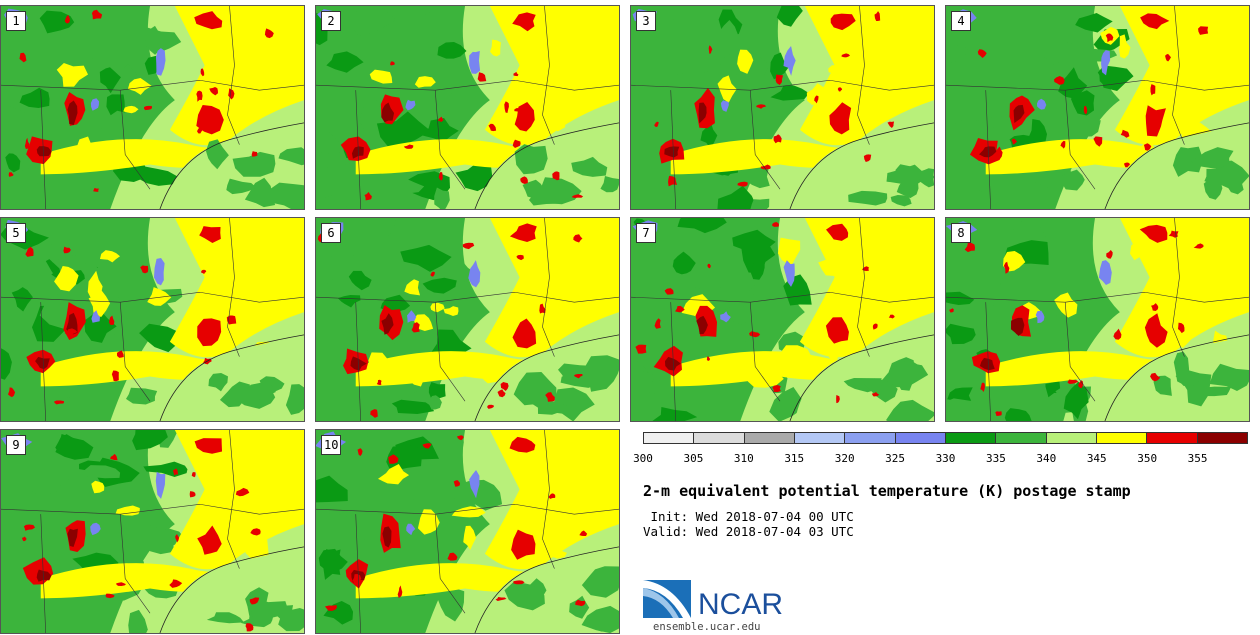  What do you see at coordinates (16, 445) in the screenshot?
I see `member-number-label: 9` at bounding box center [16, 445].